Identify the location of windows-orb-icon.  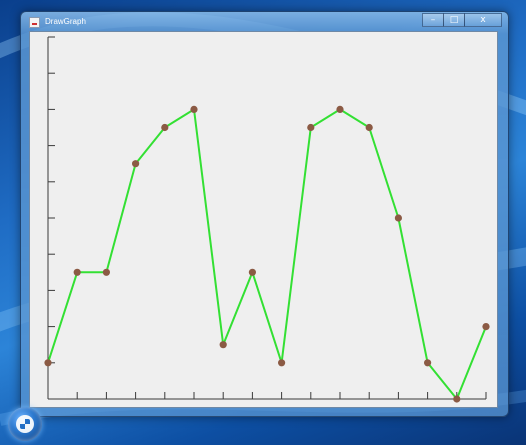
(25, 424).